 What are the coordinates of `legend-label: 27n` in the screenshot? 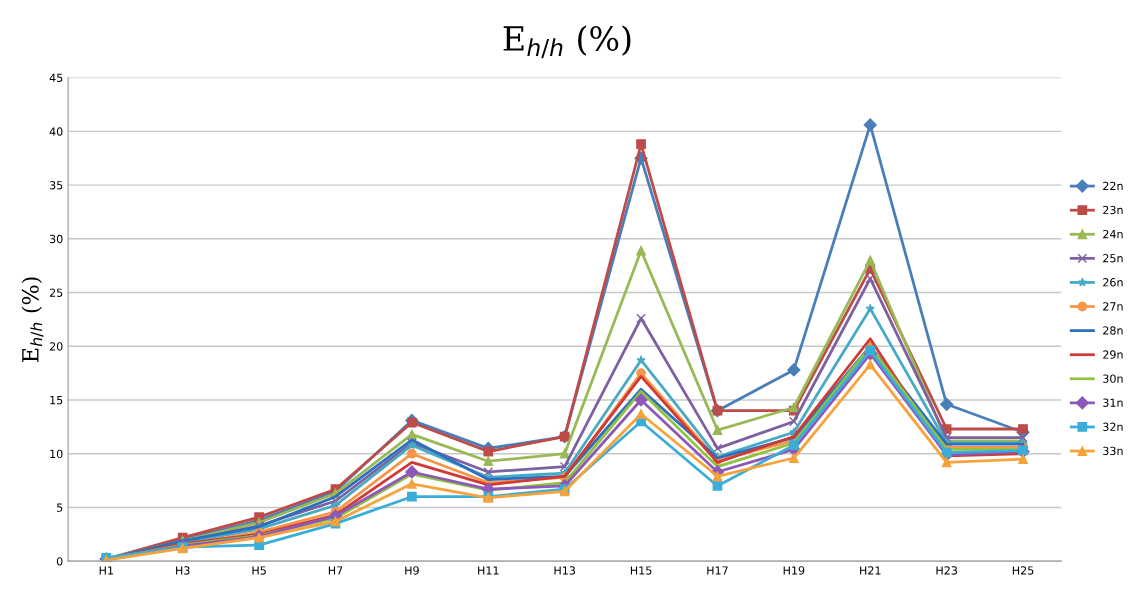 It's located at (1113, 306).